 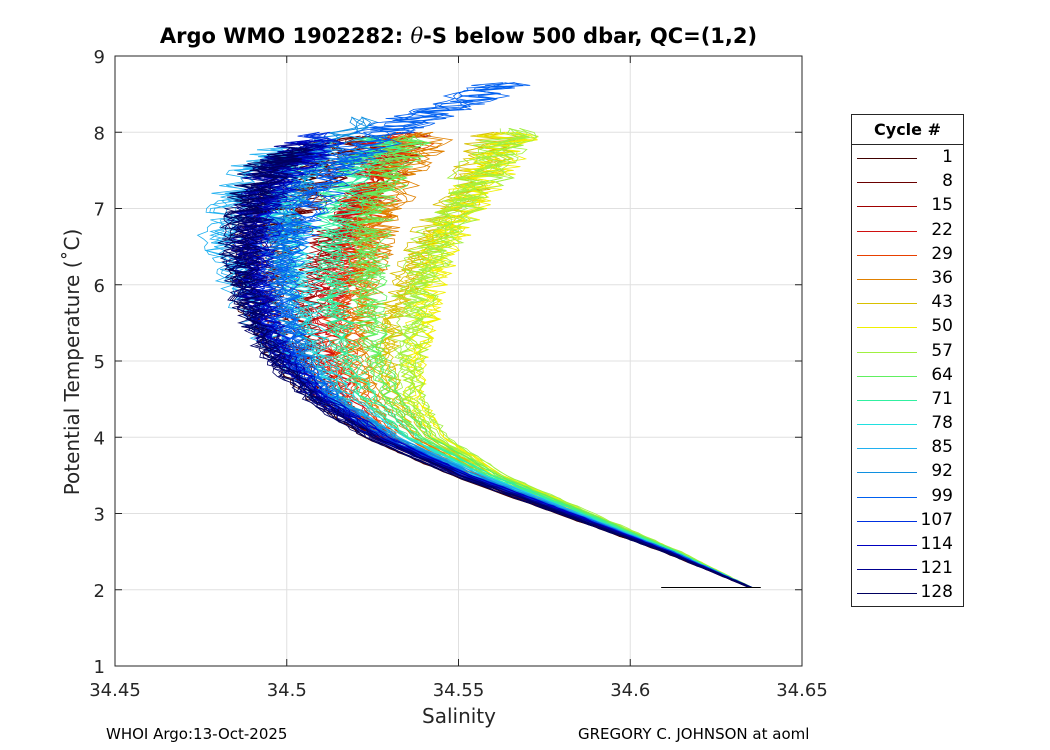 I want to click on legend-label: 78, so click(x=942, y=423).